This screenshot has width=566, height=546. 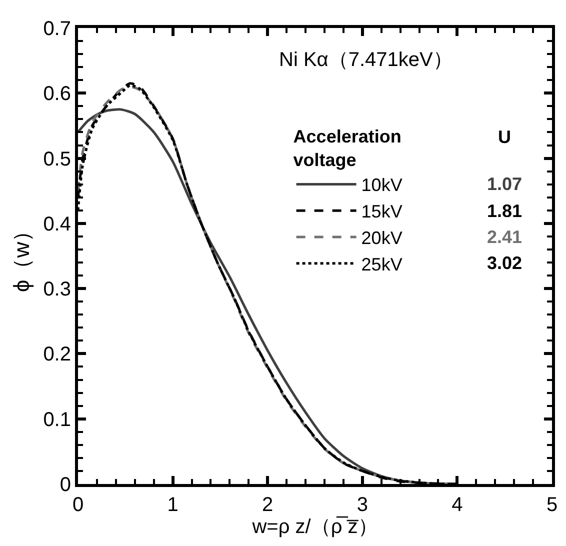 What do you see at coordinates (381, 185) in the screenshot?
I see `legend-label: 10kV` at bounding box center [381, 185].